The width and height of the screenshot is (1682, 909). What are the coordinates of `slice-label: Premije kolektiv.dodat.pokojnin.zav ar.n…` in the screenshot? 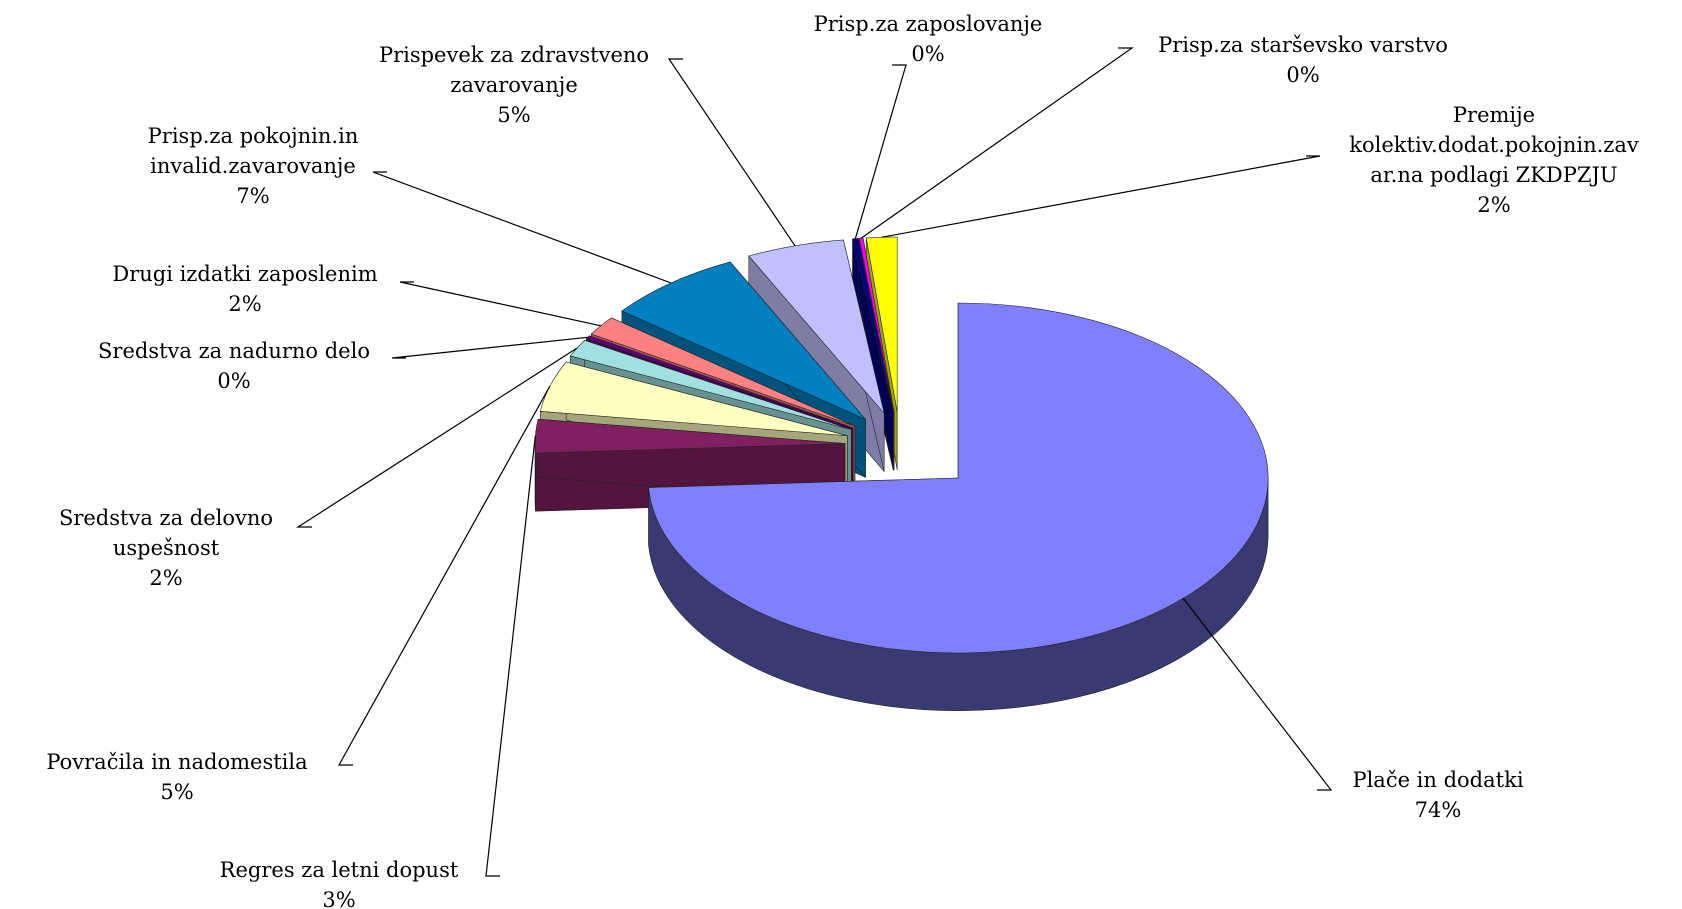 It's located at (1478, 160).